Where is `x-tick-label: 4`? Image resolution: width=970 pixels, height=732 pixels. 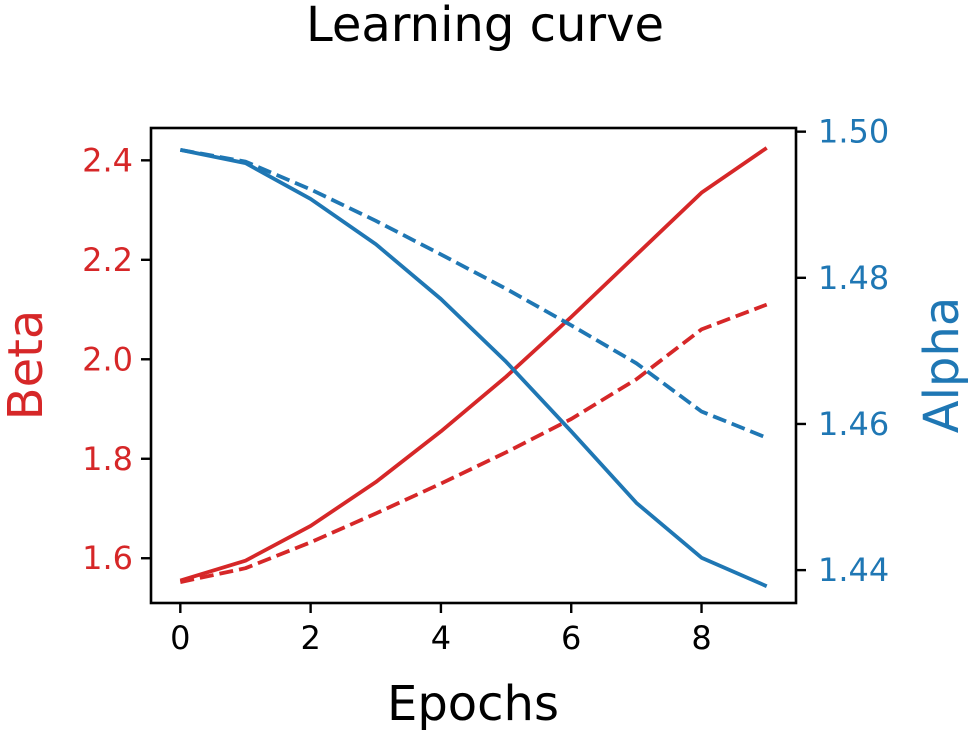
x-tick-label: 4 is located at coordinates (441, 638).